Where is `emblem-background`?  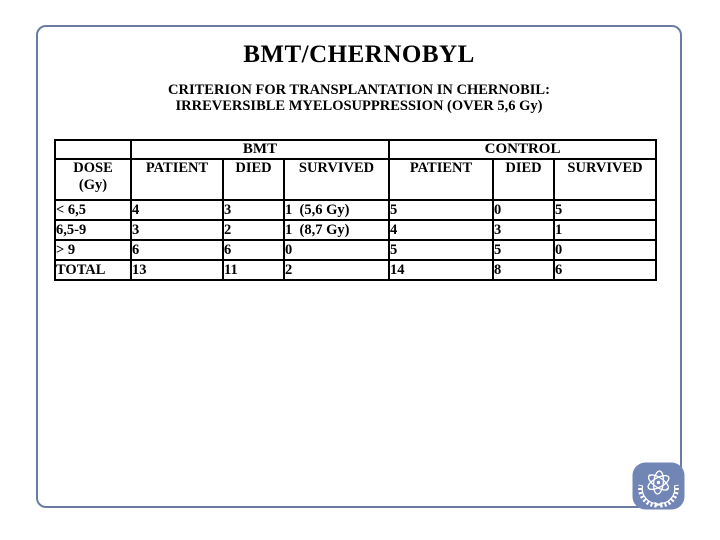
emblem-background is located at coordinates (658, 486).